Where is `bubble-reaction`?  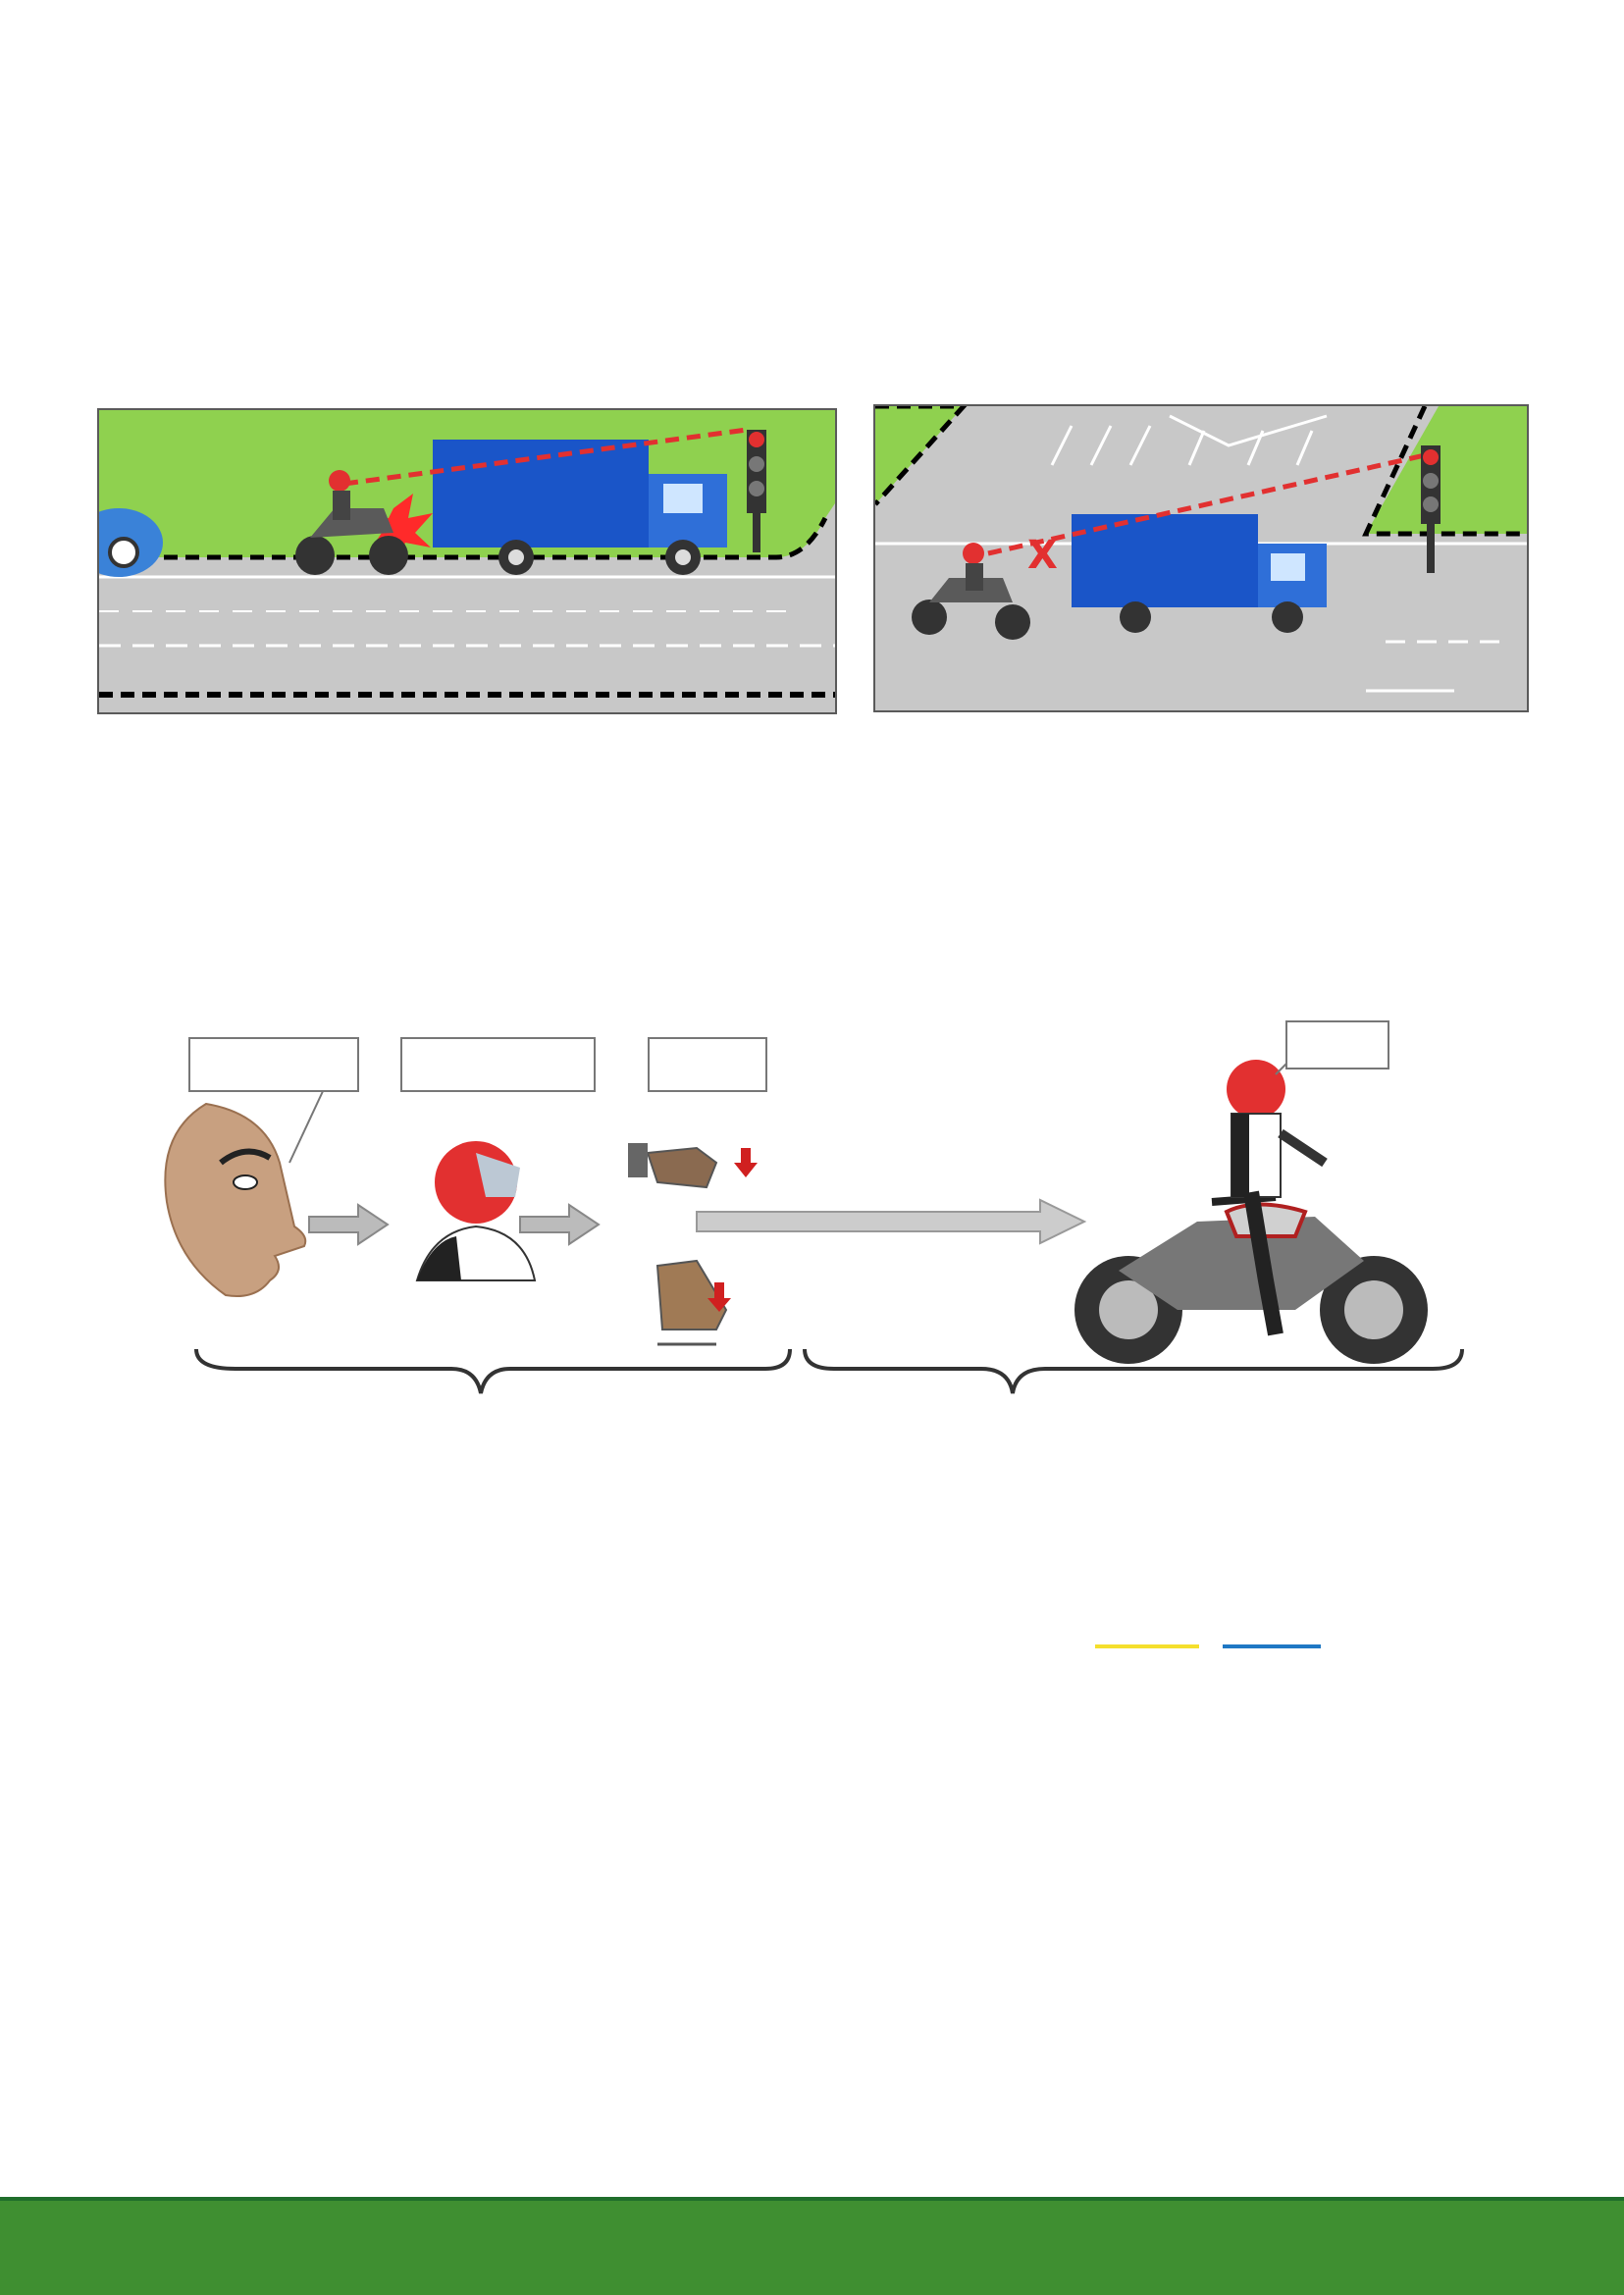
bubble-reaction is located at coordinates (707, 1064).